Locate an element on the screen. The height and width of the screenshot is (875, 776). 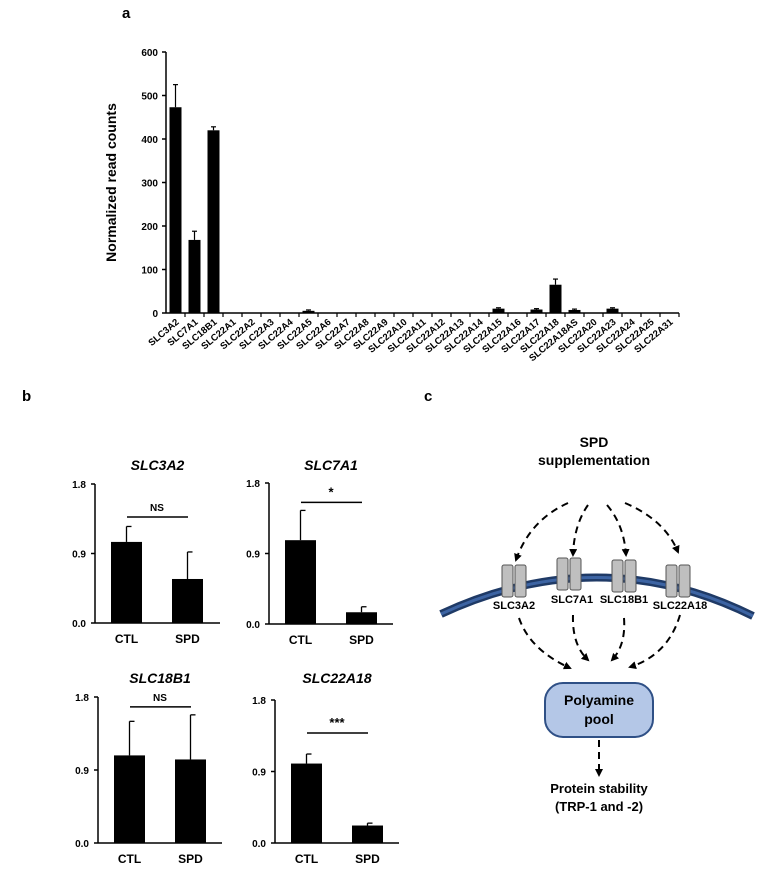
arrow-to-slc18b1 is located at coordinates (618, 530).